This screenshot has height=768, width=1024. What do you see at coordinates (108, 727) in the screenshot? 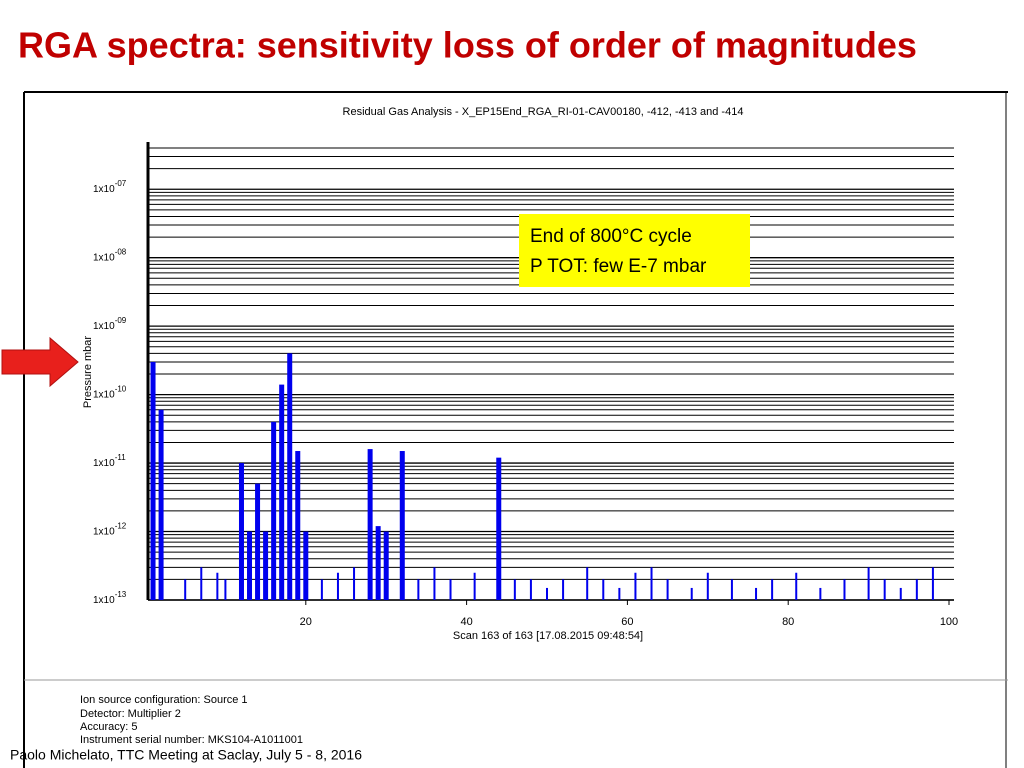
I see `info-line: Accuracy: 5` at bounding box center [108, 727].